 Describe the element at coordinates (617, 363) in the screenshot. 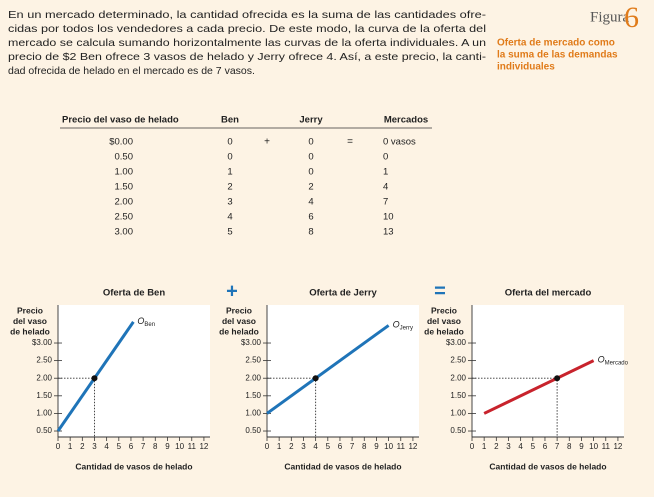

I see `line-label-sub: Mercado` at that location.